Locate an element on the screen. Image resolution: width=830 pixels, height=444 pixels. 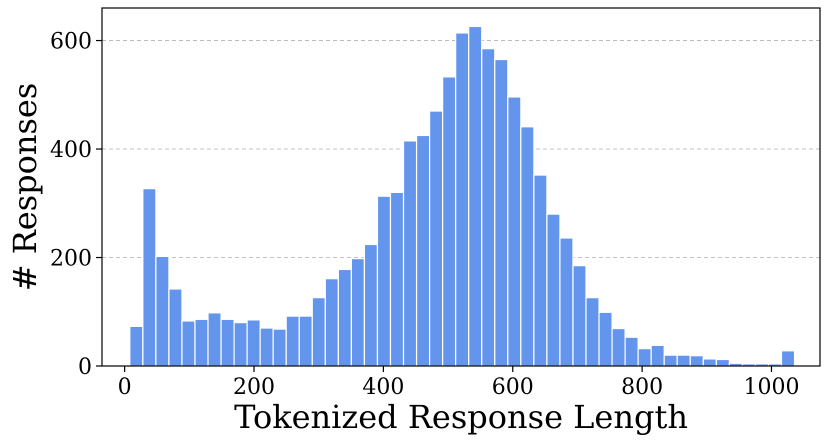
x-tick-label: 200 is located at coordinates (254, 387).